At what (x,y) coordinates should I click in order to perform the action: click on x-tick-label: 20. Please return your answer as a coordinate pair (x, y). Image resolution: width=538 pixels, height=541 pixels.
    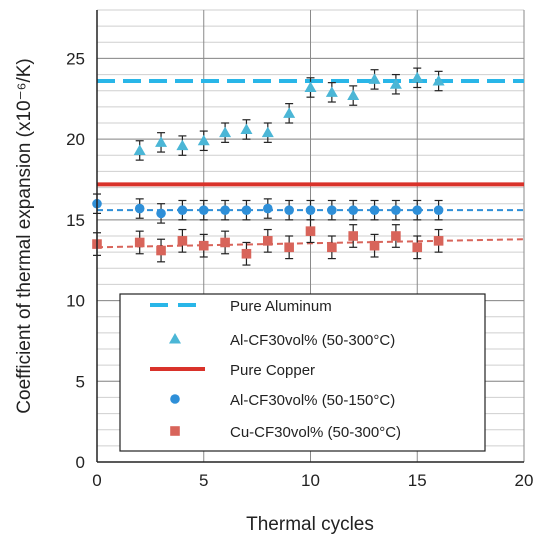
    Looking at the image, I should click on (524, 480).